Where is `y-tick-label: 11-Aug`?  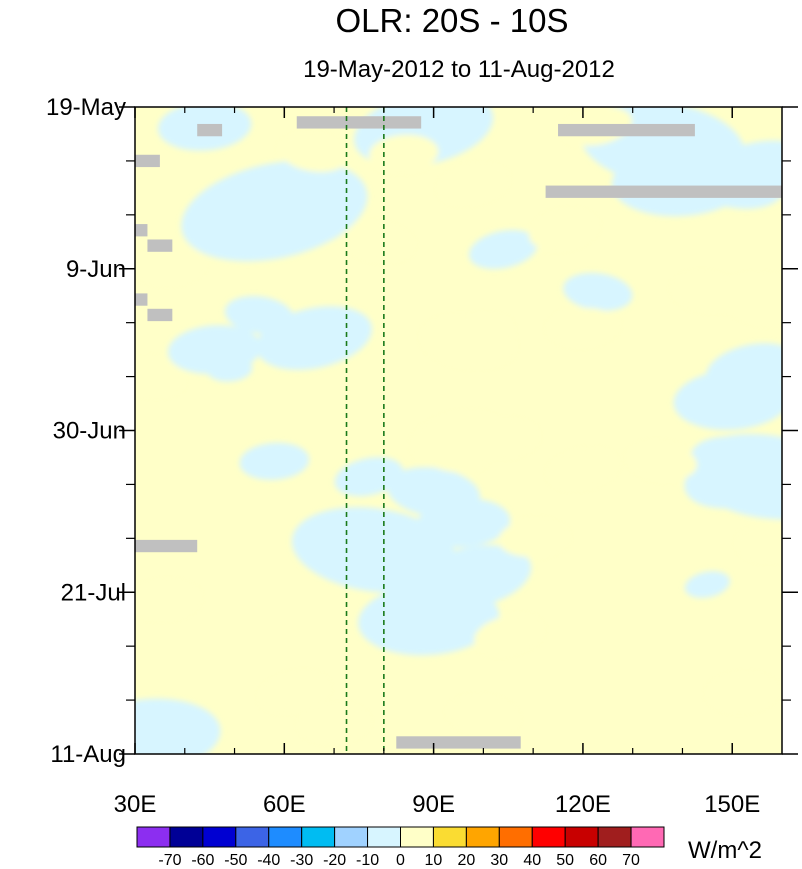 y-tick-label: 11-Aug is located at coordinates (88, 754).